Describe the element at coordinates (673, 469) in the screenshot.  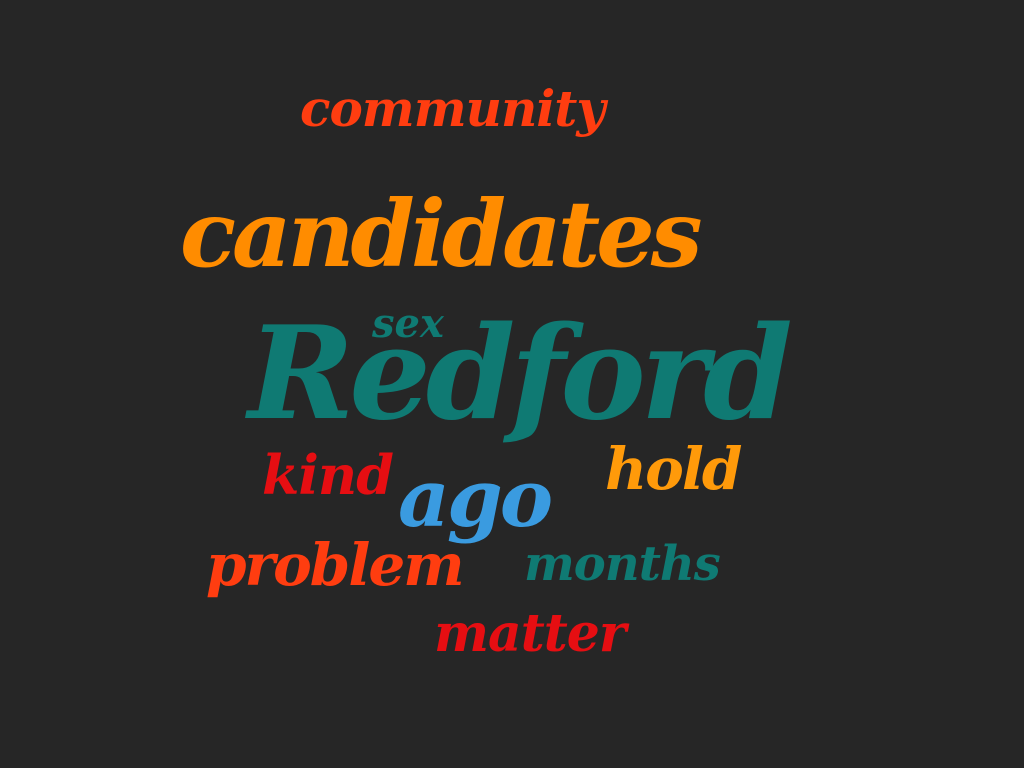
I see `word-hold: hold` at that location.